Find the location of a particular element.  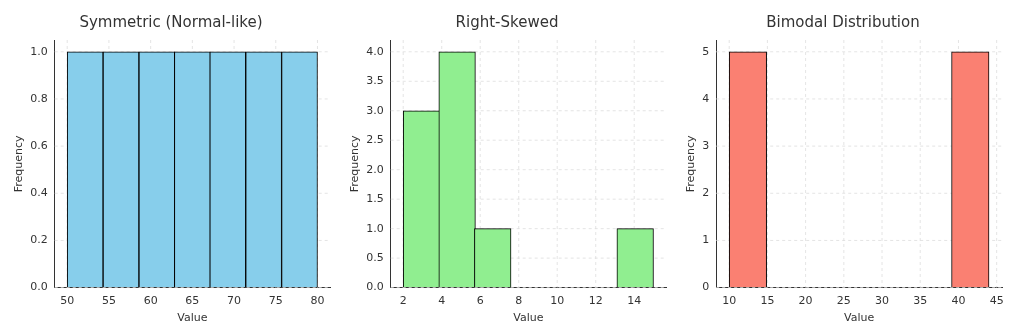

y-tick-label: 4 is located at coordinates (706, 98).